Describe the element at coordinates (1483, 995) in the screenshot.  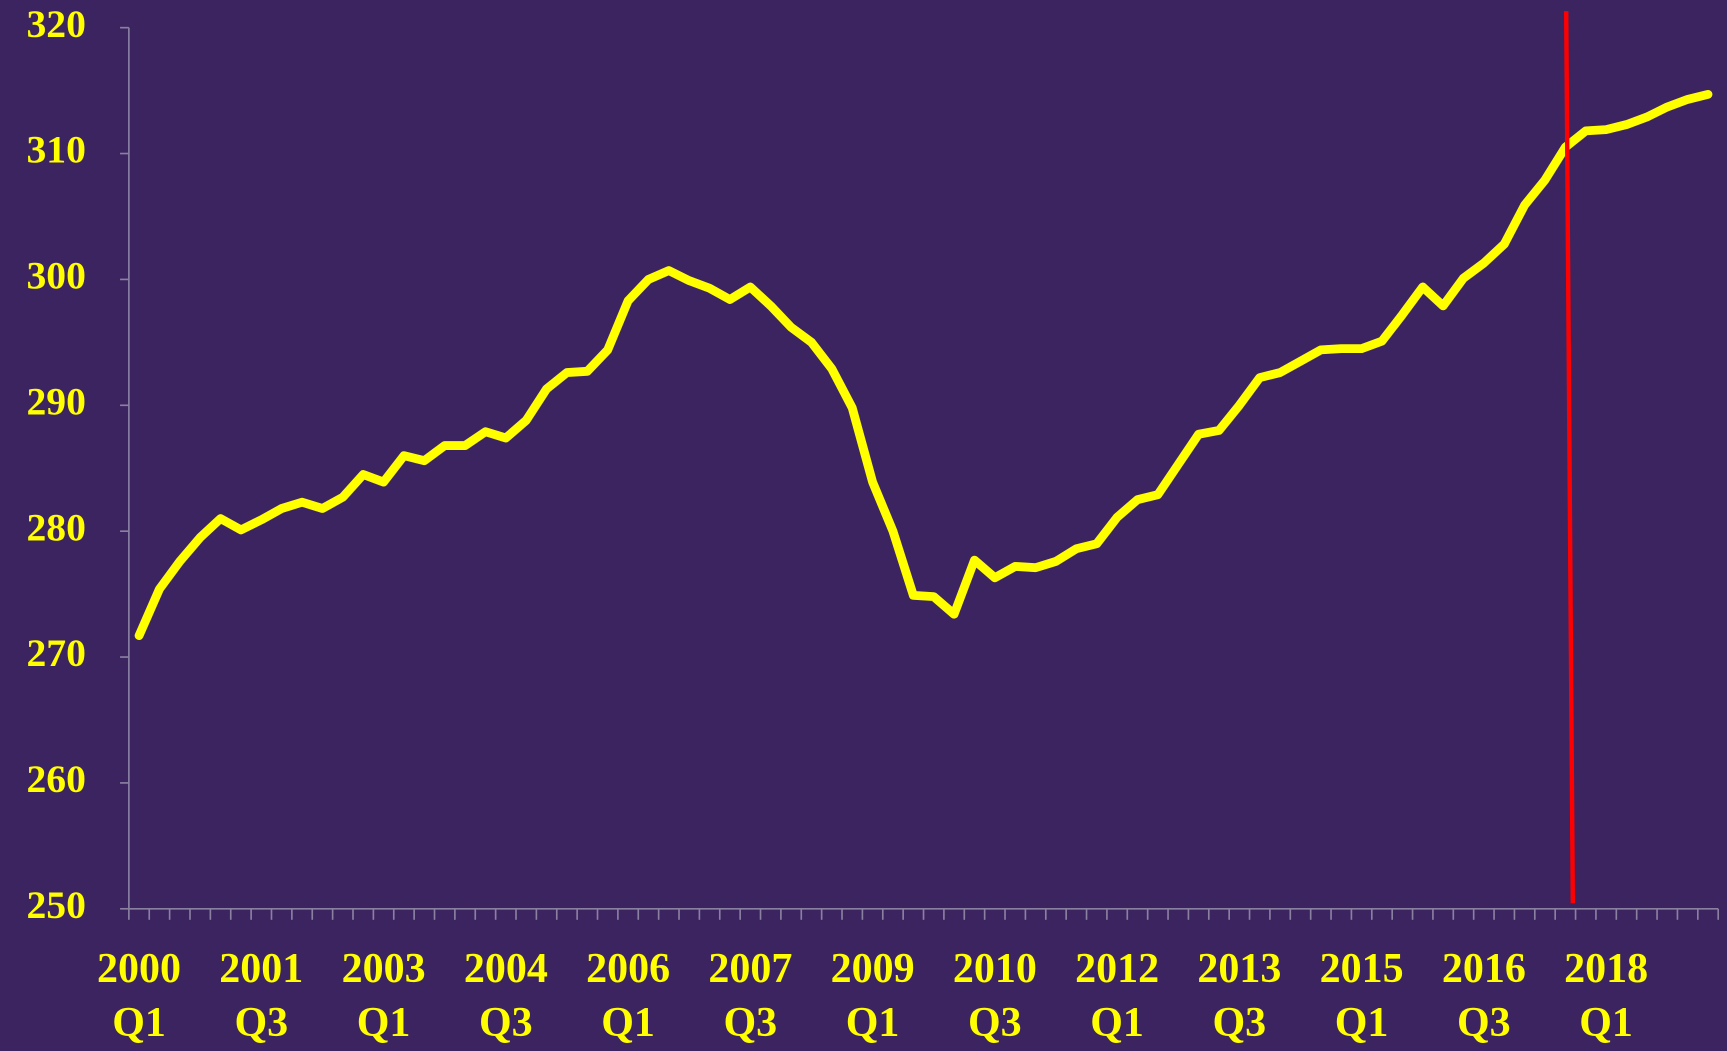
I see `x-tick-label: 2016 Q3` at that location.